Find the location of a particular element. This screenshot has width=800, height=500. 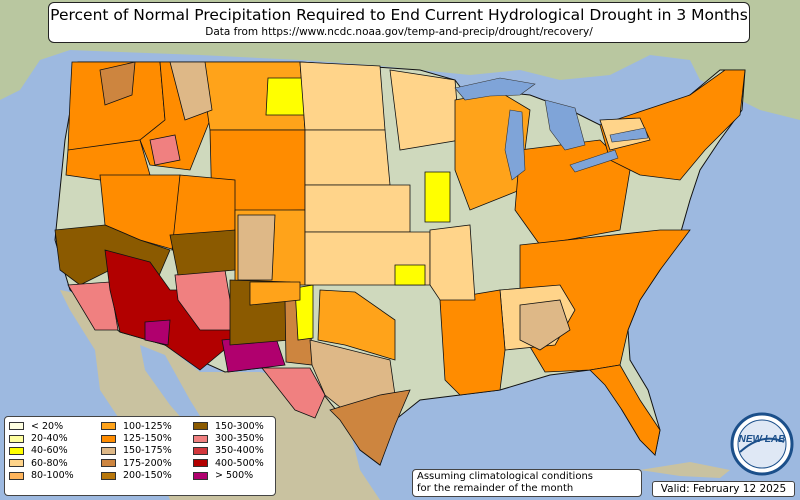

legend-label: 300-350% is located at coordinates (239, 439).